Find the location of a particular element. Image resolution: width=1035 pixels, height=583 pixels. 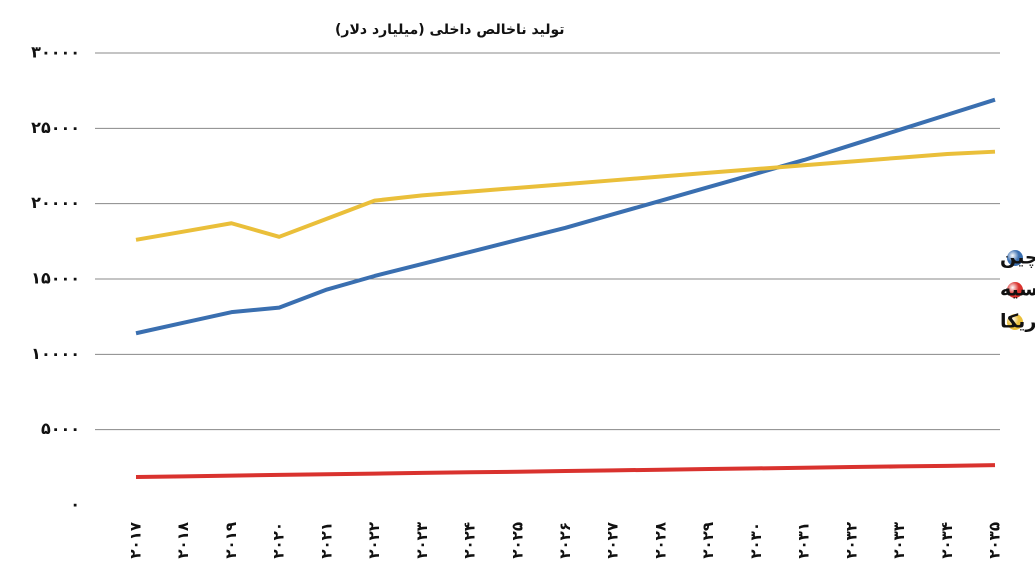

x-tick-label: ۲۰۳۰ is located at coordinates (756, 540).